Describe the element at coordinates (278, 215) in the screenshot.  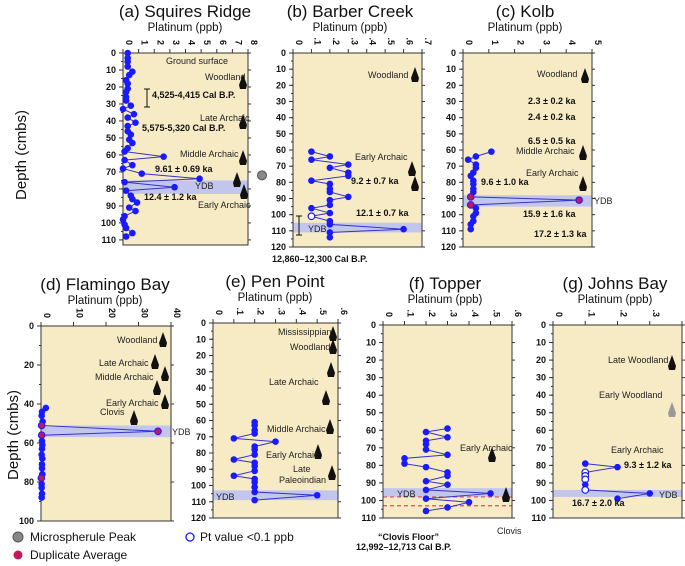
I see `y-tick-label: 100` at that location.